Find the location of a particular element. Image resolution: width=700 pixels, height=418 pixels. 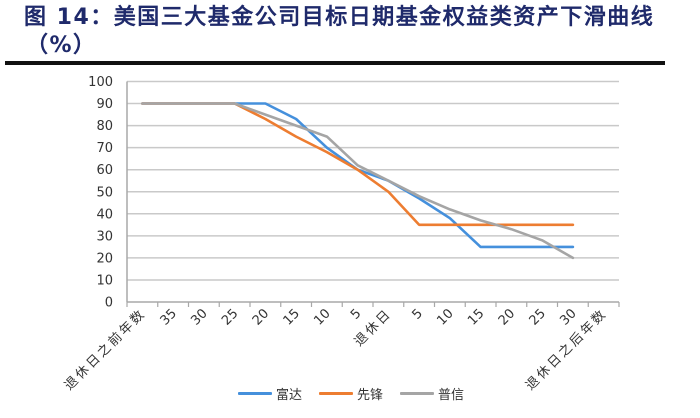

figure-title-unit: （%） is located at coordinates (61, 45).